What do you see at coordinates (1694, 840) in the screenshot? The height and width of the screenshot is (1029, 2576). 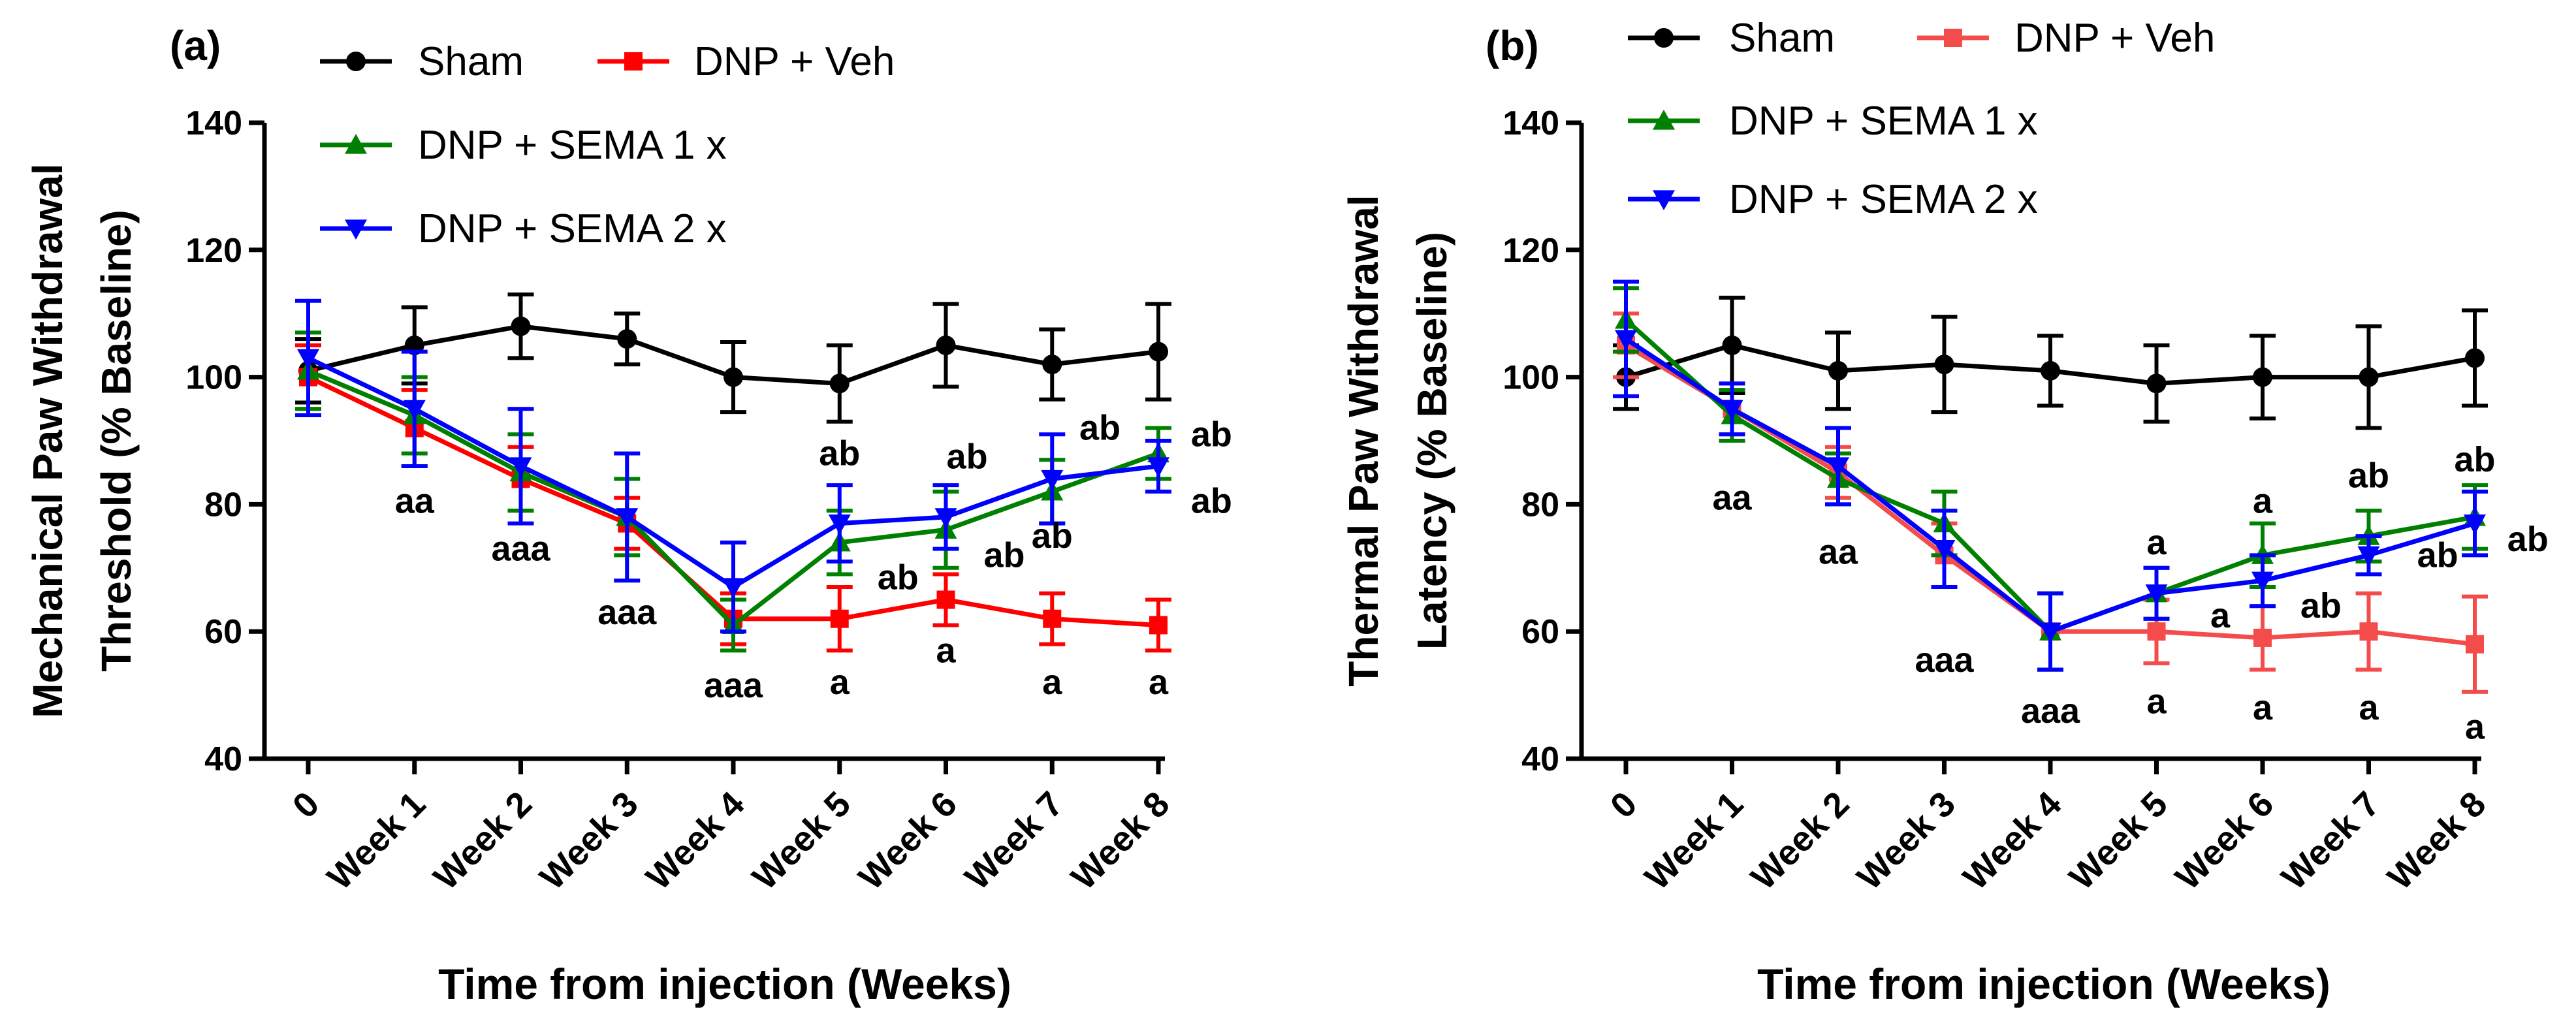 I see `x-tick-label: Week 1` at bounding box center [1694, 840].